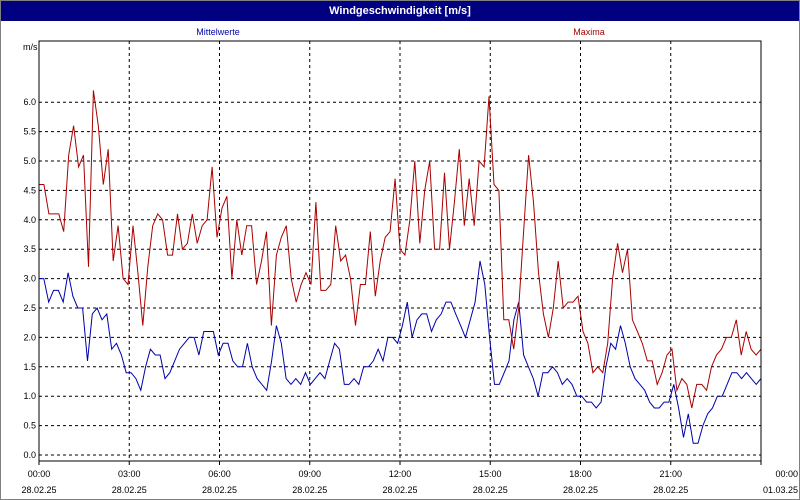 This screenshot has width=800, height=500. What do you see at coordinates (580, 474) in the screenshot?
I see `x-tick-time-label: 18:00` at bounding box center [580, 474].